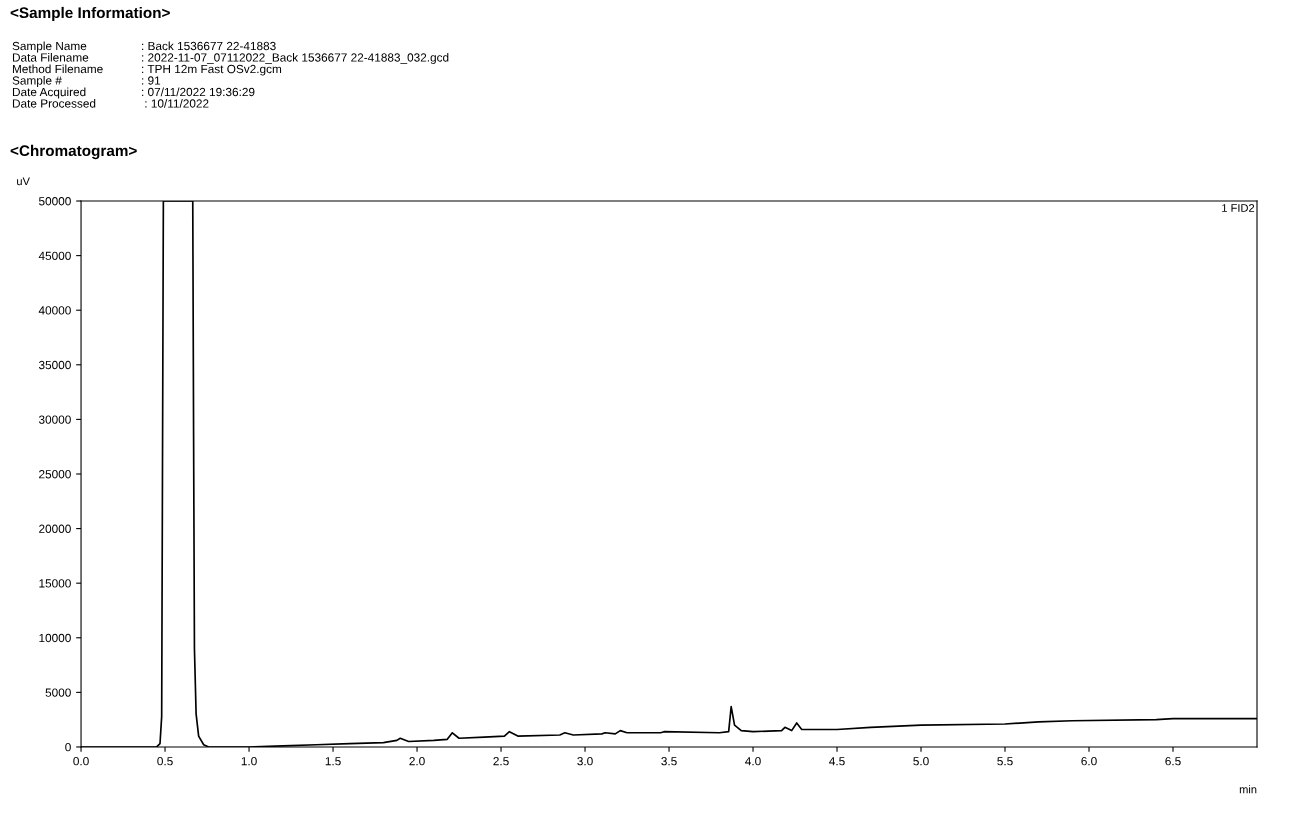 This screenshot has height=832, width=1303. Describe the element at coordinates (49, 93) in the screenshot. I see `text: Date Acquired` at that location.